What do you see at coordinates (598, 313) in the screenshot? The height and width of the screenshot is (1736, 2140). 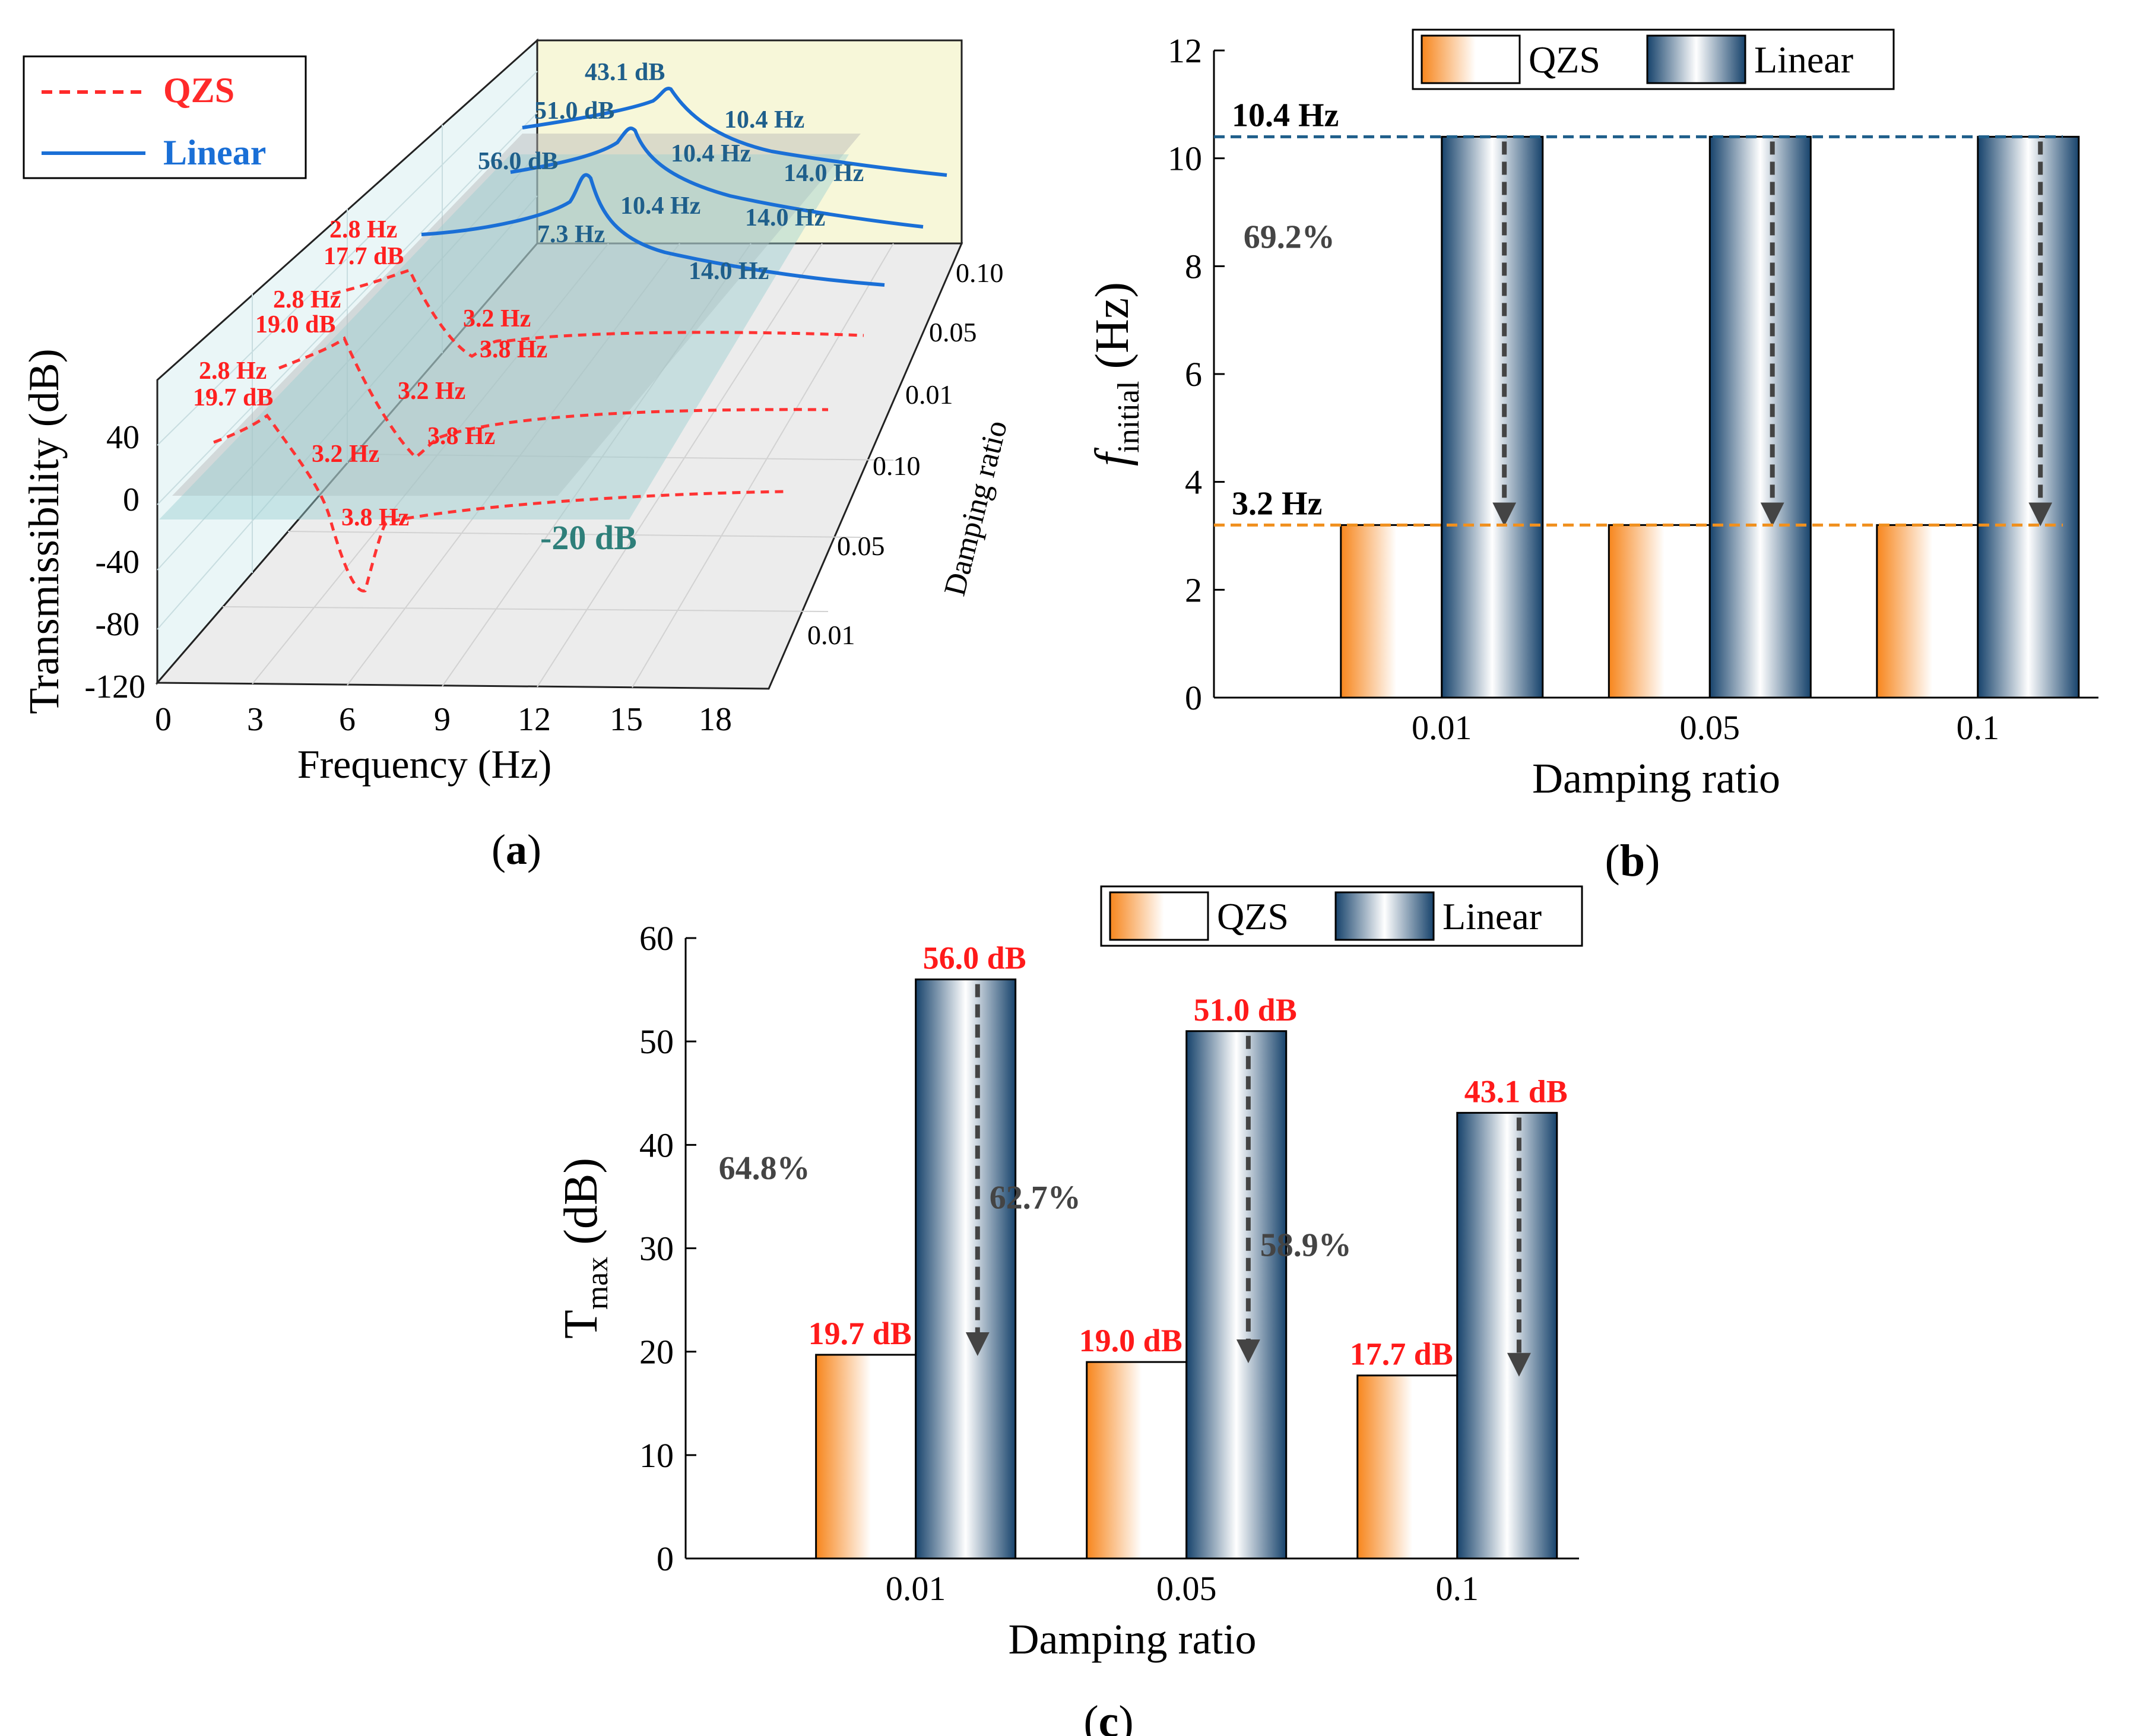 I see `panel-a-qzs-curve-0.10` at bounding box center [598, 313].